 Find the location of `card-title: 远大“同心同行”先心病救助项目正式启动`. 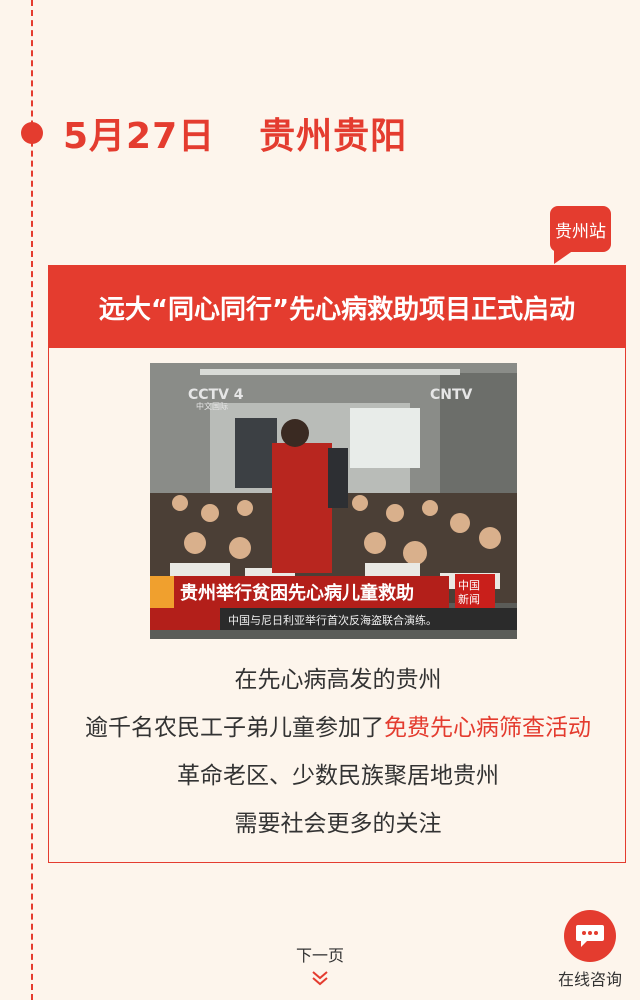

card-title: 远大“同心同行”先心病救助项目正式启动 is located at coordinates (337, 307).